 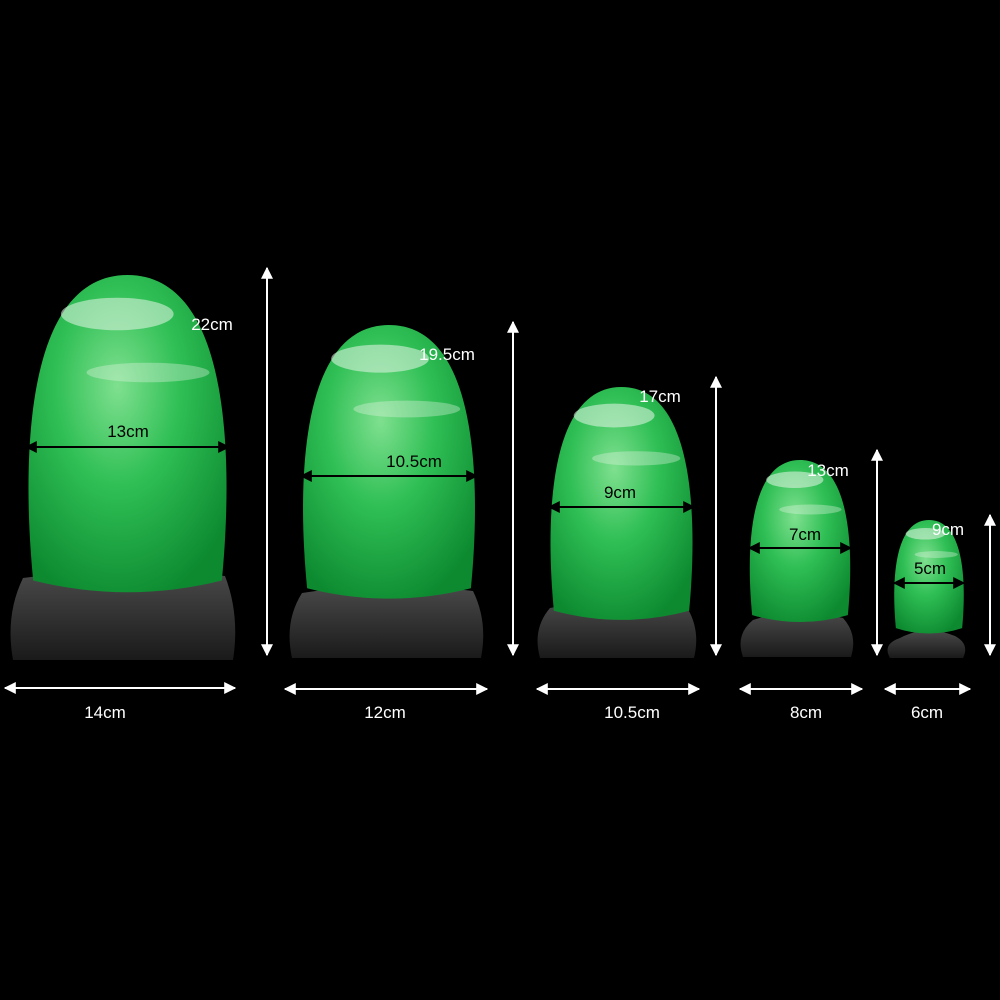 I want to click on egg-width-label: 13cm, so click(x=128, y=431).